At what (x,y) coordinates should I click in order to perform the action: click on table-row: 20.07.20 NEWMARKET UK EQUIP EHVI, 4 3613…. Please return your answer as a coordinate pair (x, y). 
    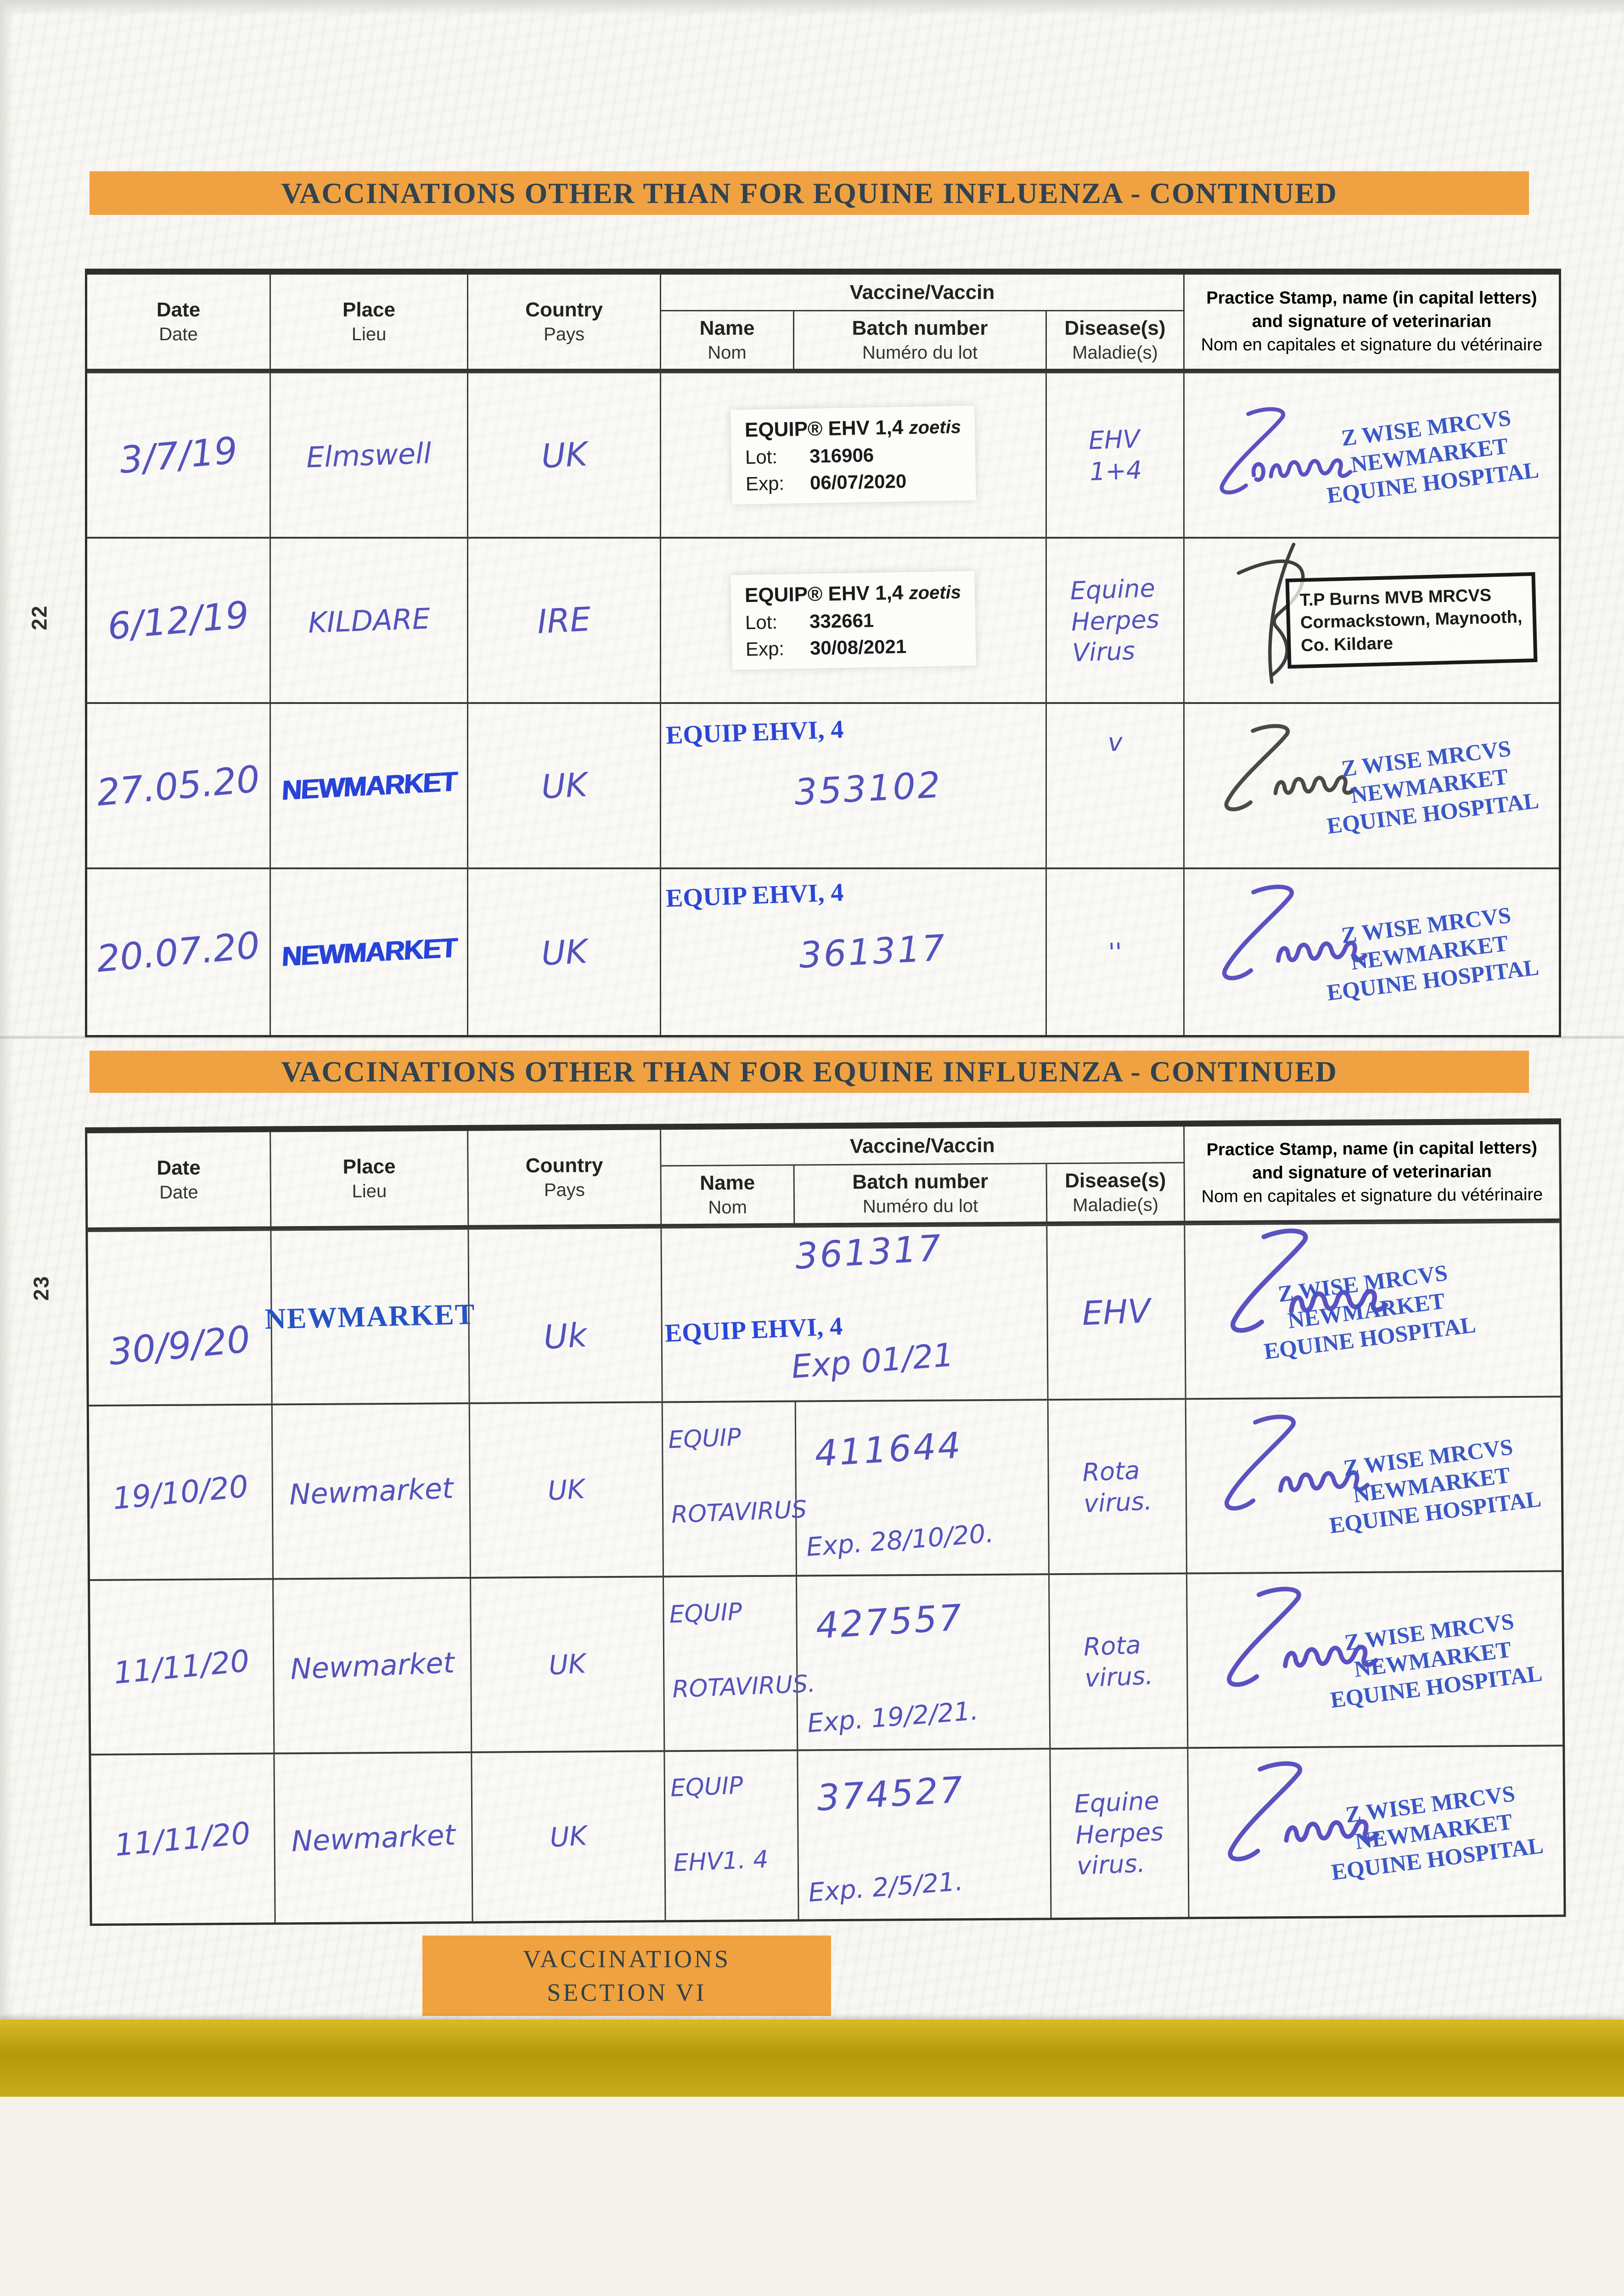
    Looking at the image, I should click on (823, 951).